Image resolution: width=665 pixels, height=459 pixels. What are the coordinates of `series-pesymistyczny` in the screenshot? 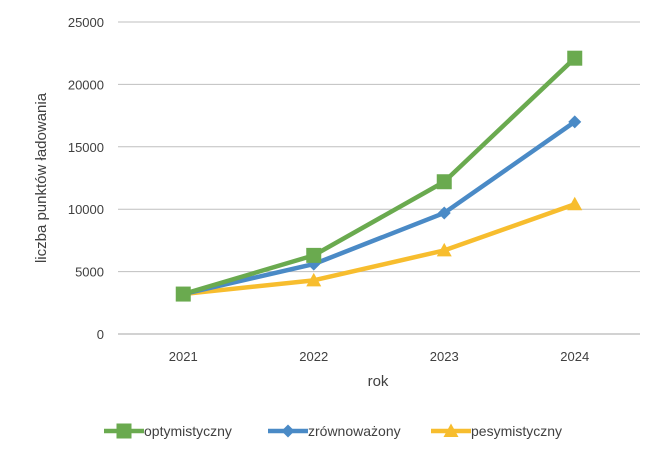 It's located at (379, 248).